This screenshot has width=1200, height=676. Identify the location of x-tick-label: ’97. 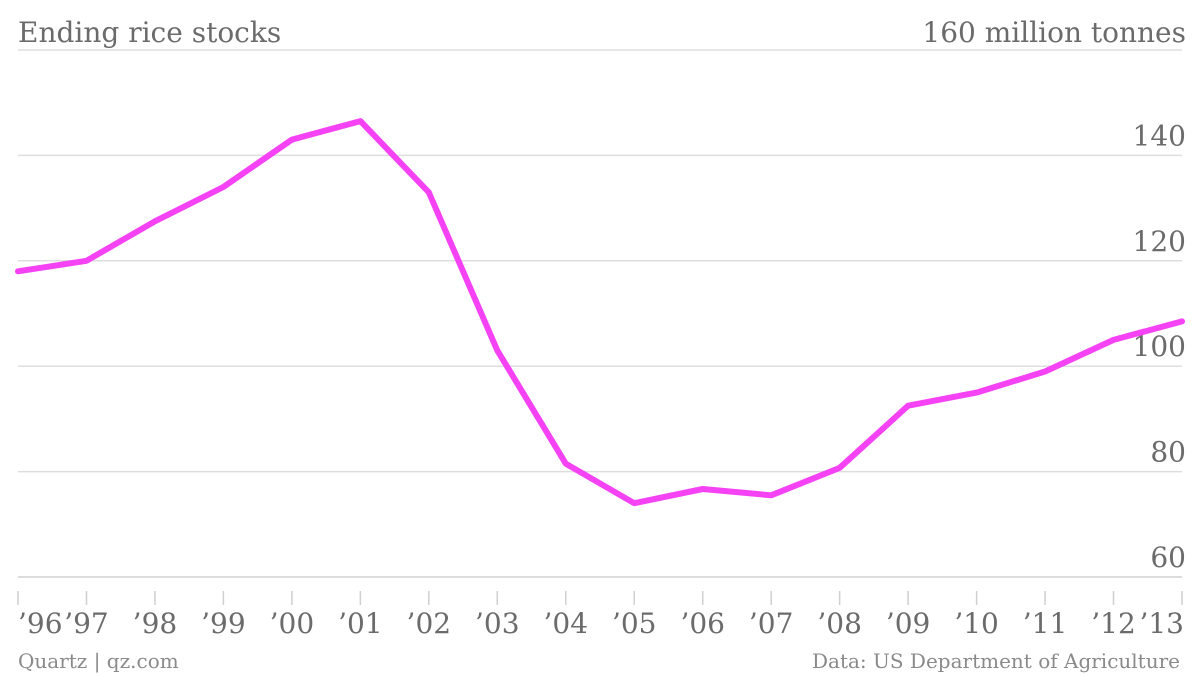
(86, 623).